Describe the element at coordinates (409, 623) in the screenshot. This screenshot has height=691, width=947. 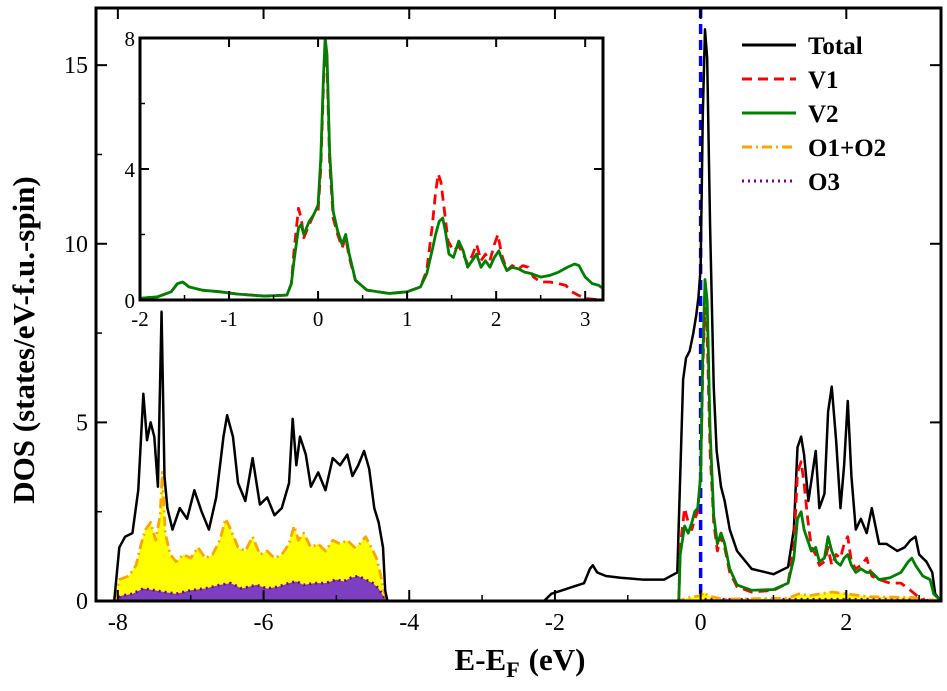
I see `x-tick-label: -4` at that location.